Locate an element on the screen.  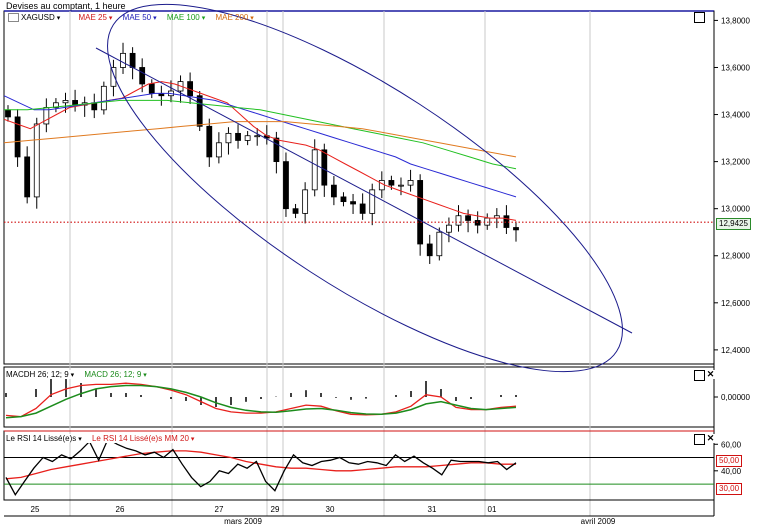
x-day-label: 29 is located at coordinates (275, 509).